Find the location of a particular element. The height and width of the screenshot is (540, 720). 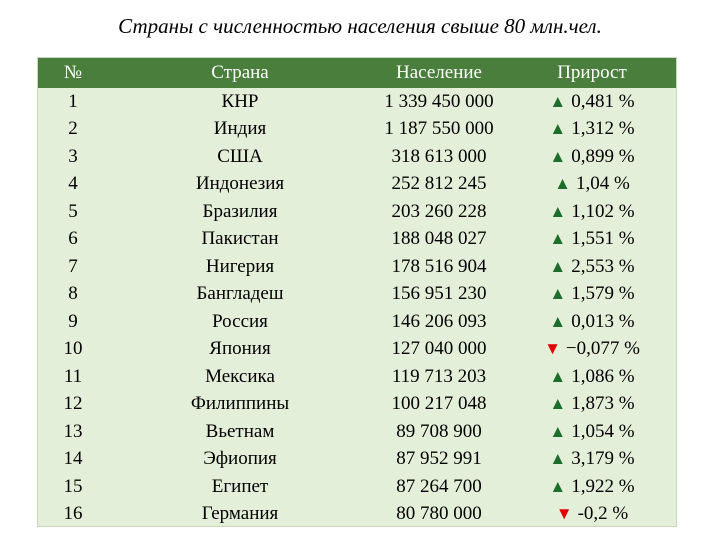

growth-value: -0,2 % is located at coordinates (603, 514).